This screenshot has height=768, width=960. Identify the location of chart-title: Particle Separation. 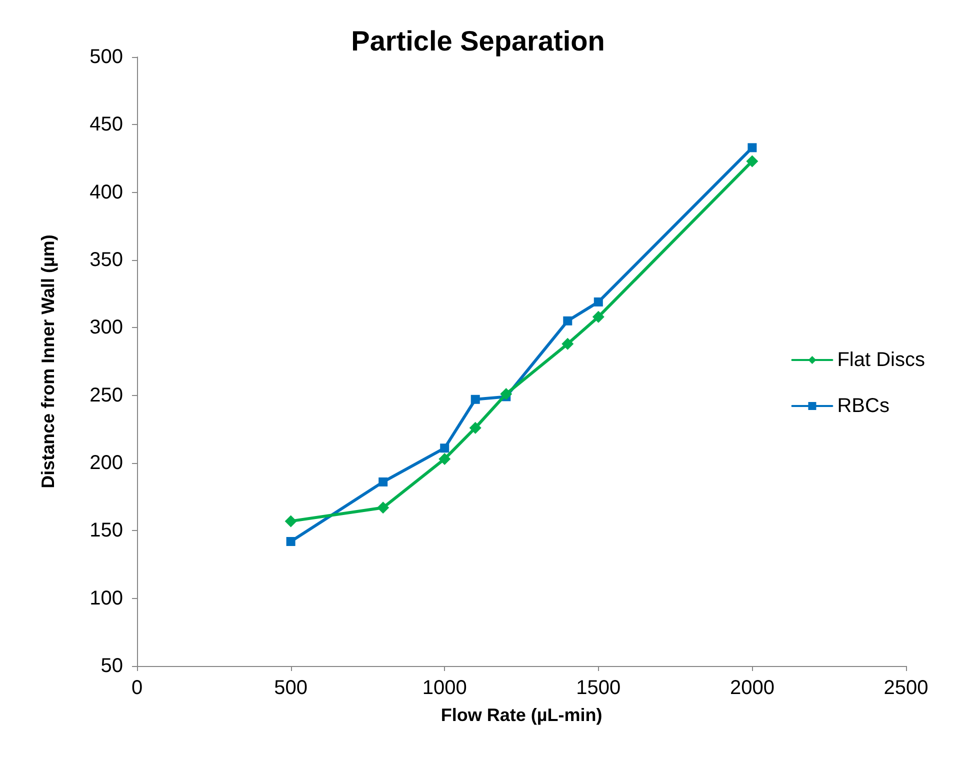
(478, 41).